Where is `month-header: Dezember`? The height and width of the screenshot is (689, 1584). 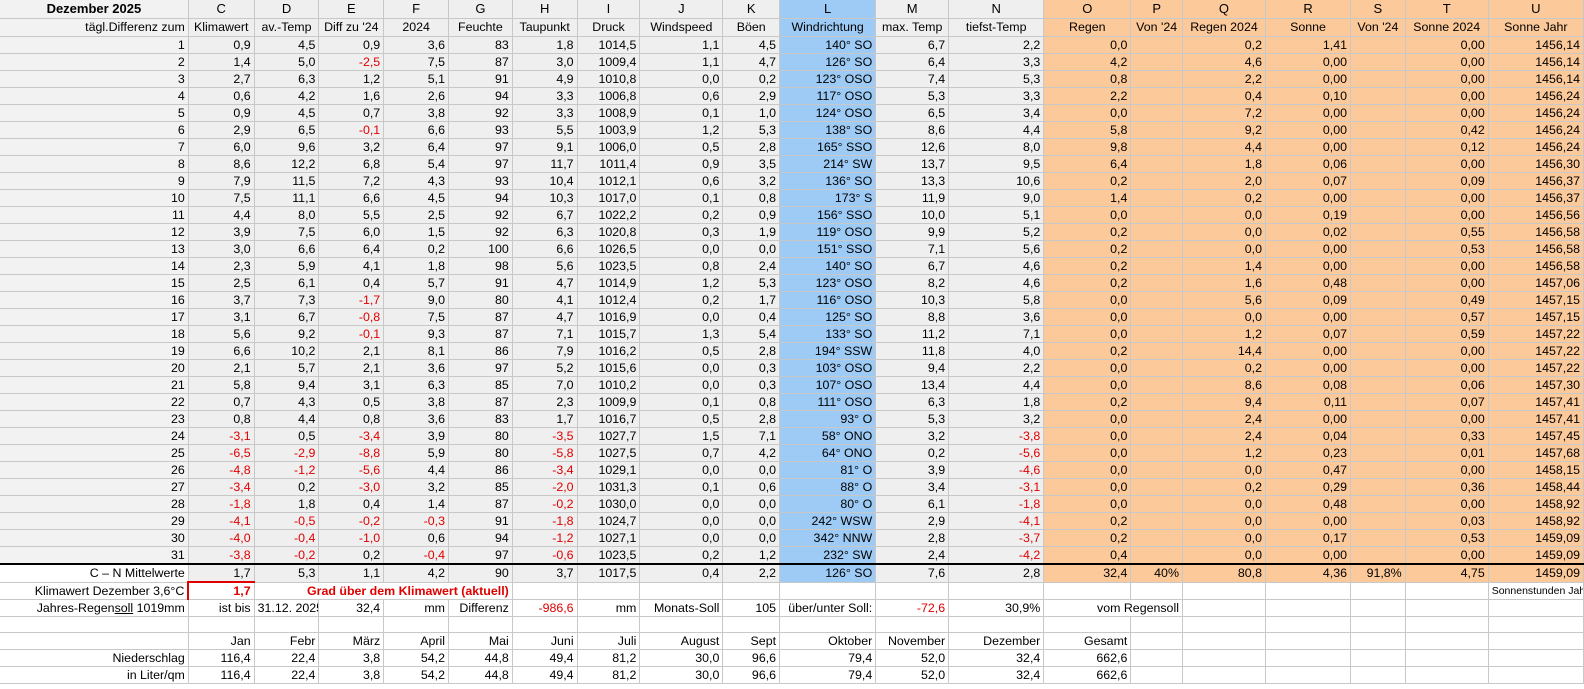
month-header: Dezember is located at coordinates (996, 641).